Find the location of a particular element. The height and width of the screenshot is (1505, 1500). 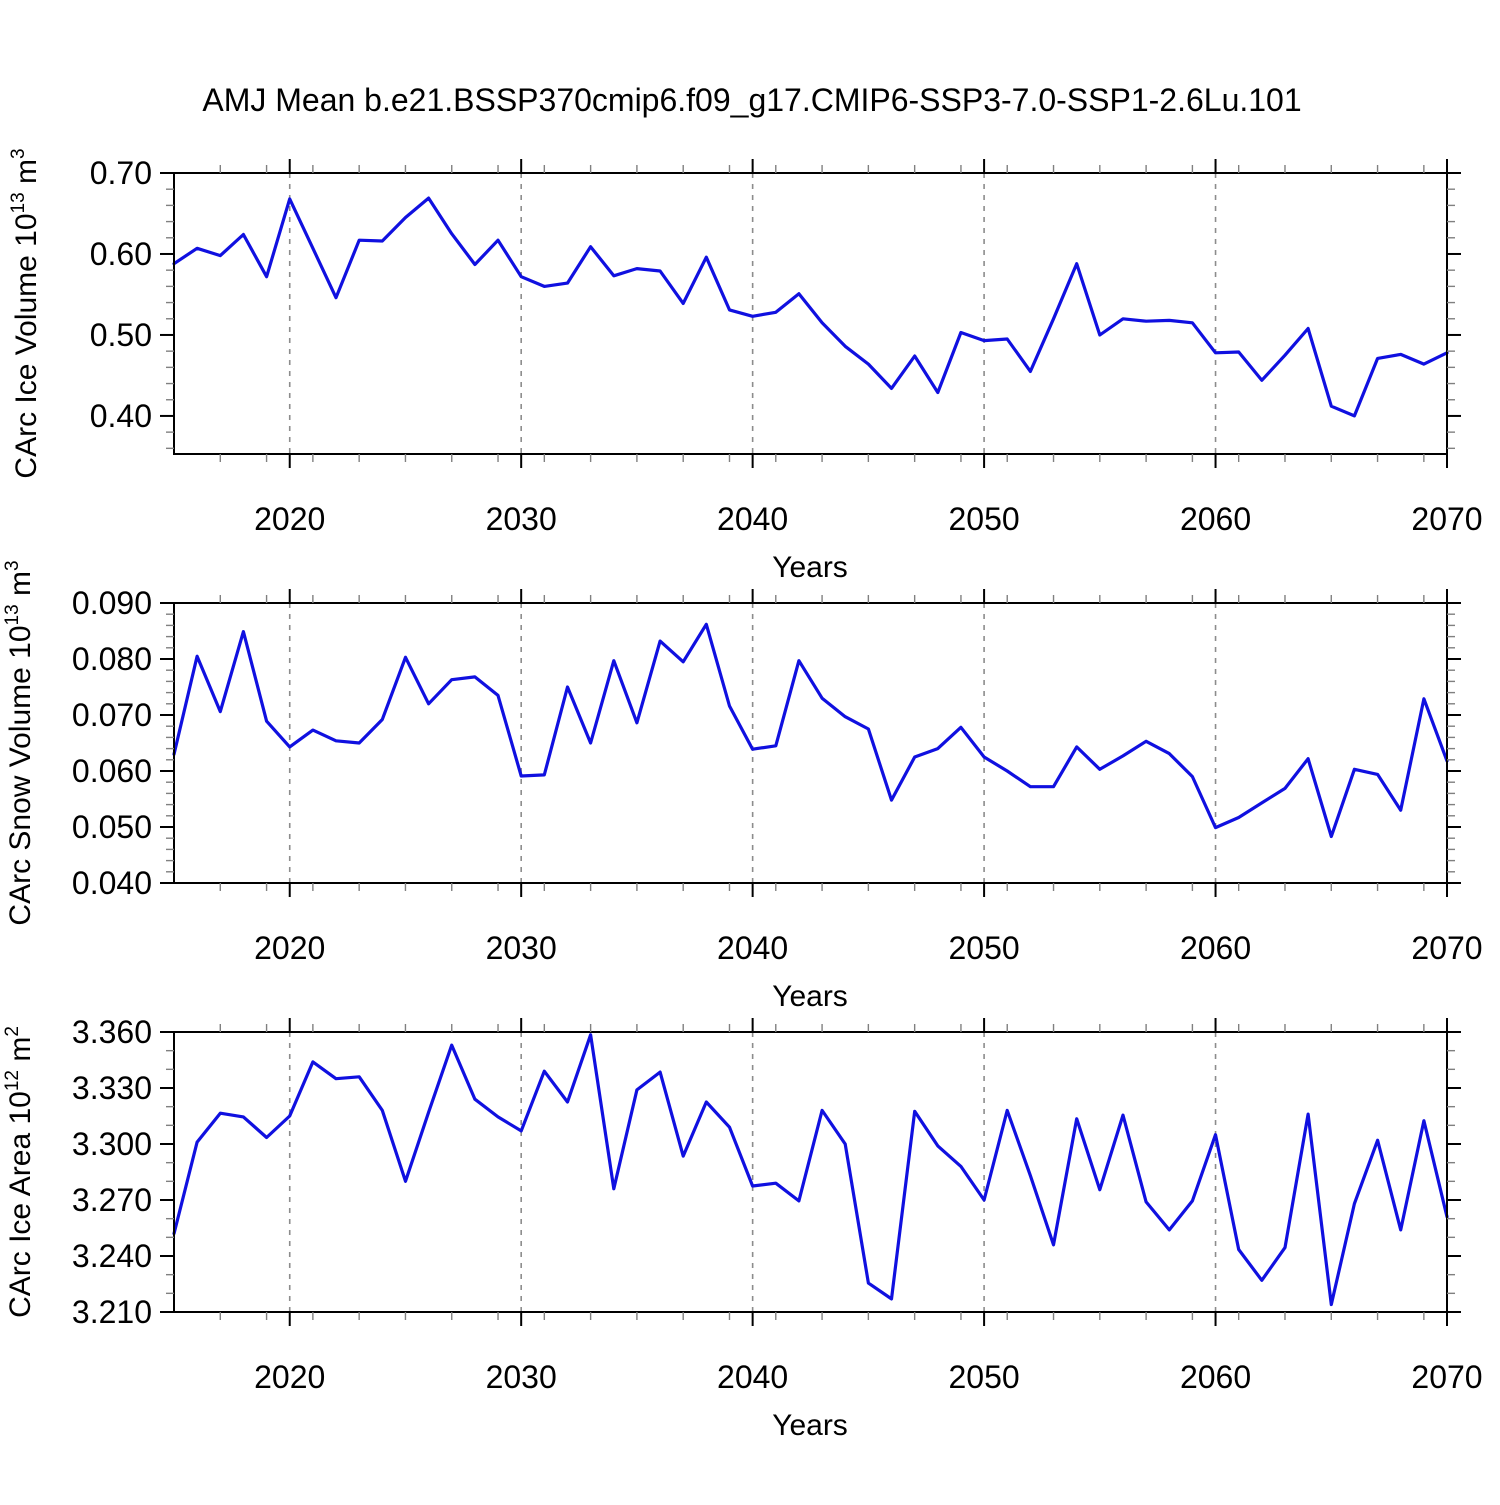

y-tick-label: 0.050 is located at coordinates (112, 827).